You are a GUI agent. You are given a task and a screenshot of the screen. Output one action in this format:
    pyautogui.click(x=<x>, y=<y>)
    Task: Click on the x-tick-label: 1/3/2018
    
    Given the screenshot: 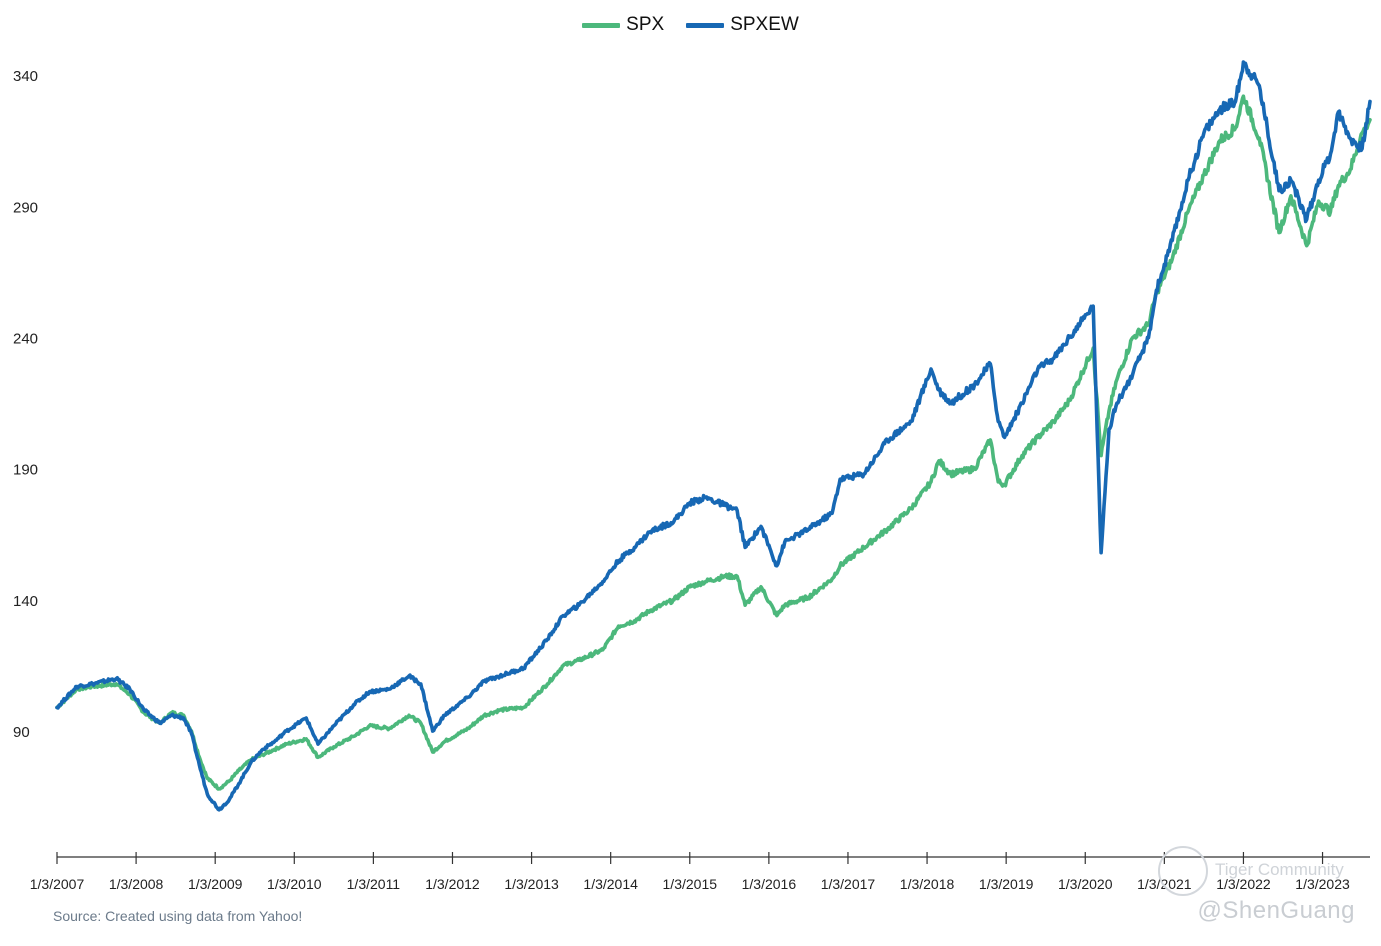 What is the action you would take?
    pyautogui.click(x=927, y=884)
    